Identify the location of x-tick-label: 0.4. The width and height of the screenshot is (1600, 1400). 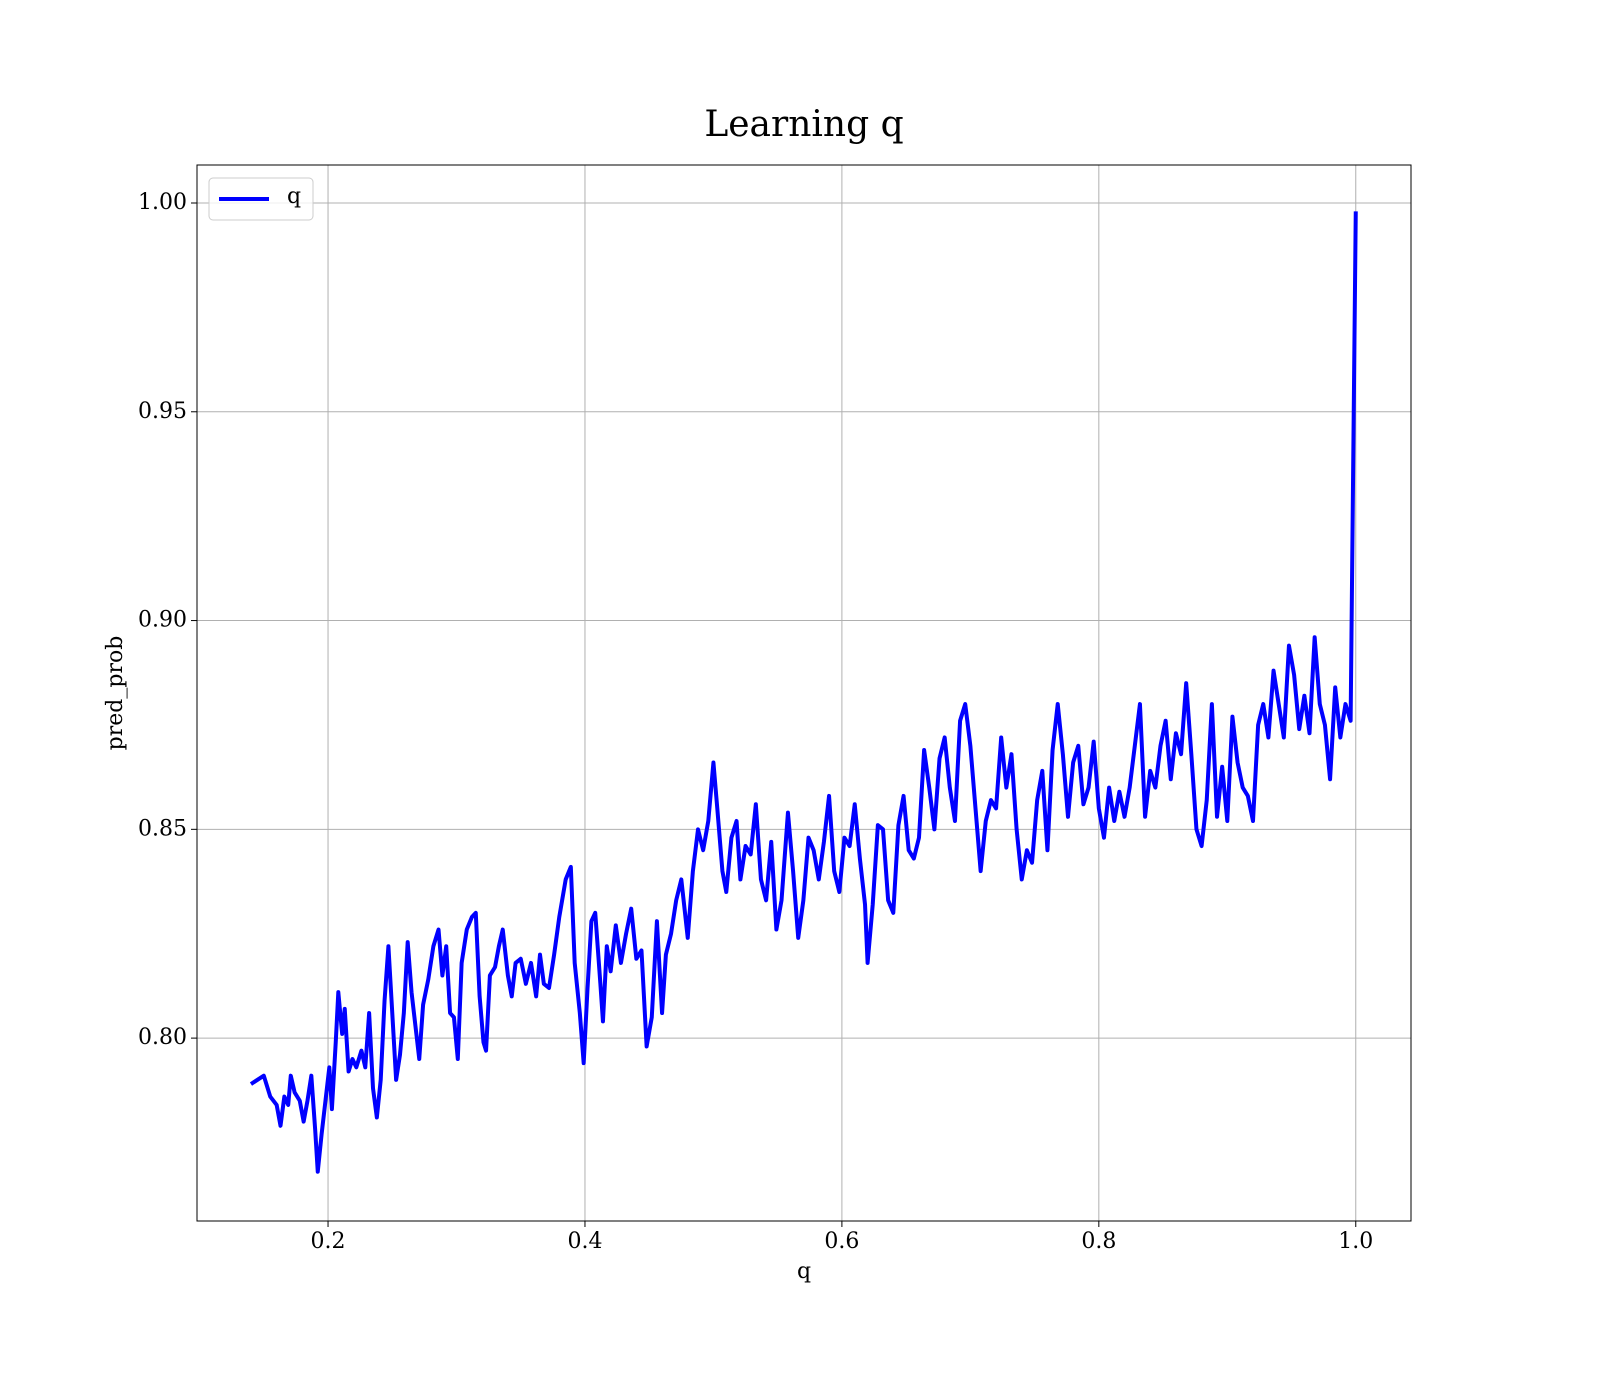
(584, 1241).